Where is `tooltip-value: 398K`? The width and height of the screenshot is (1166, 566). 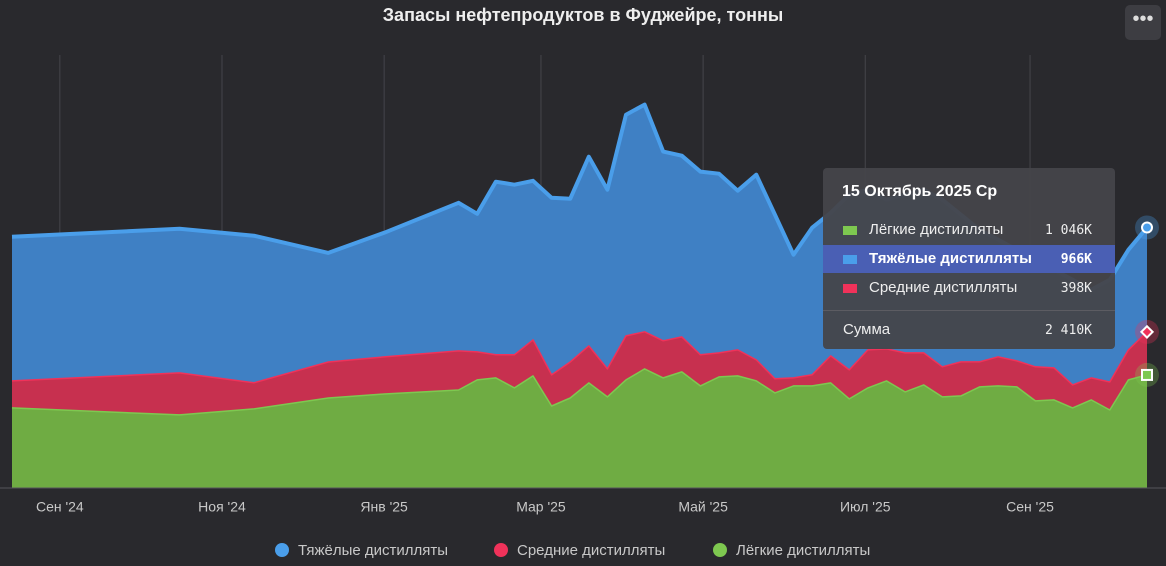 tooltip-value: 398K is located at coordinates (1076, 288).